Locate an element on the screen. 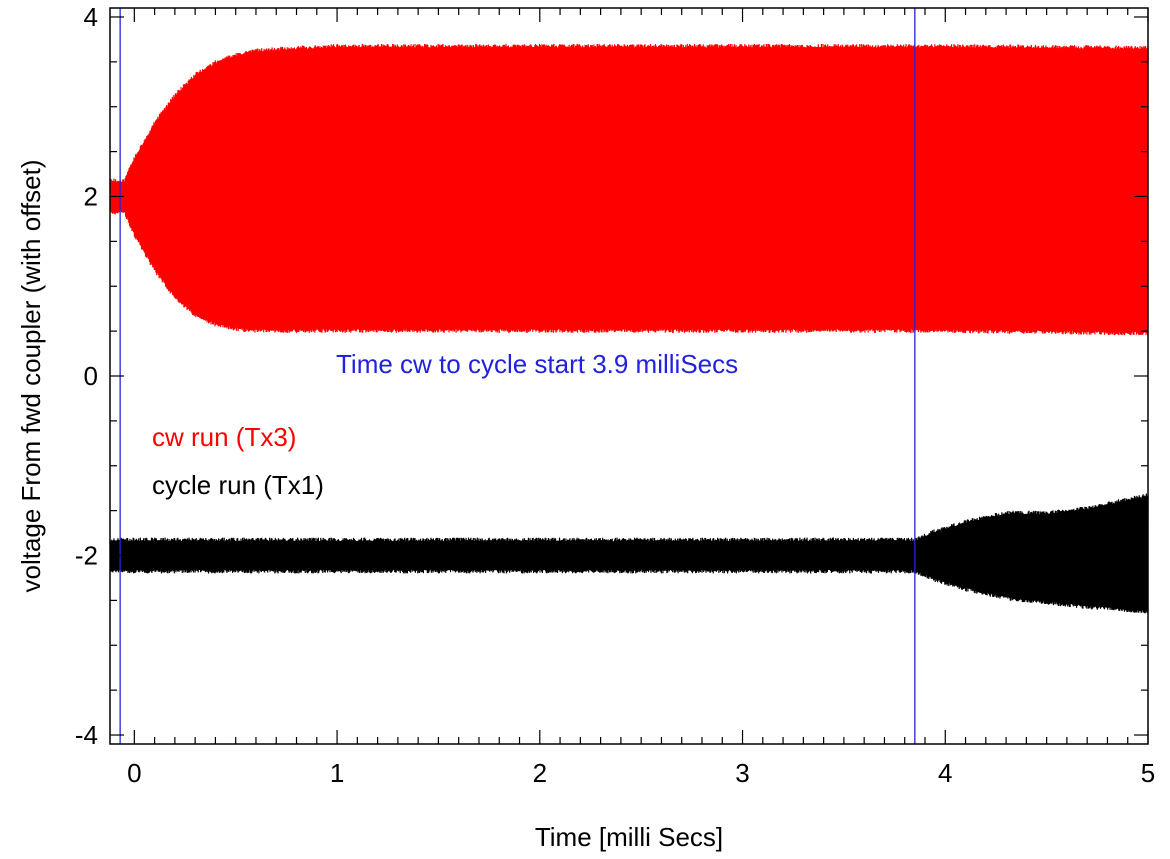 The image size is (1170, 859). legend-cw-run: cw run (Tx3) is located at coordinates (224, 437).